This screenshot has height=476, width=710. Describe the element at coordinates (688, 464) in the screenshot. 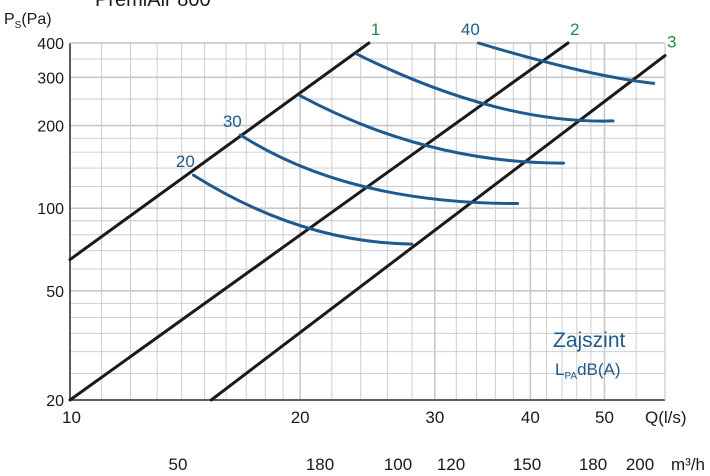

I see `secondary-x-axis-title: m³/h` at that location.